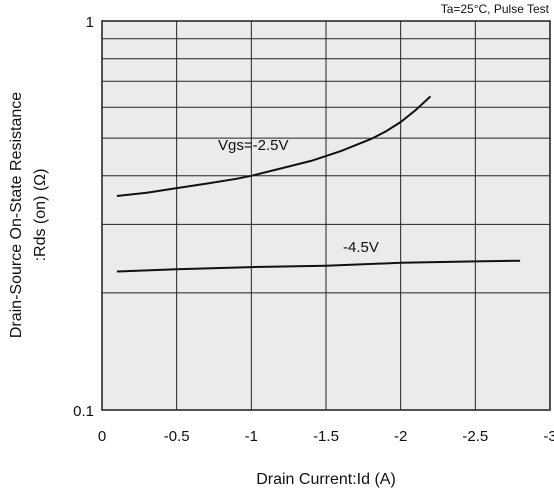 The height and width of the screenshot is (495, 554). I want to click on x-tick-label-4: -2, so click(400, 436).